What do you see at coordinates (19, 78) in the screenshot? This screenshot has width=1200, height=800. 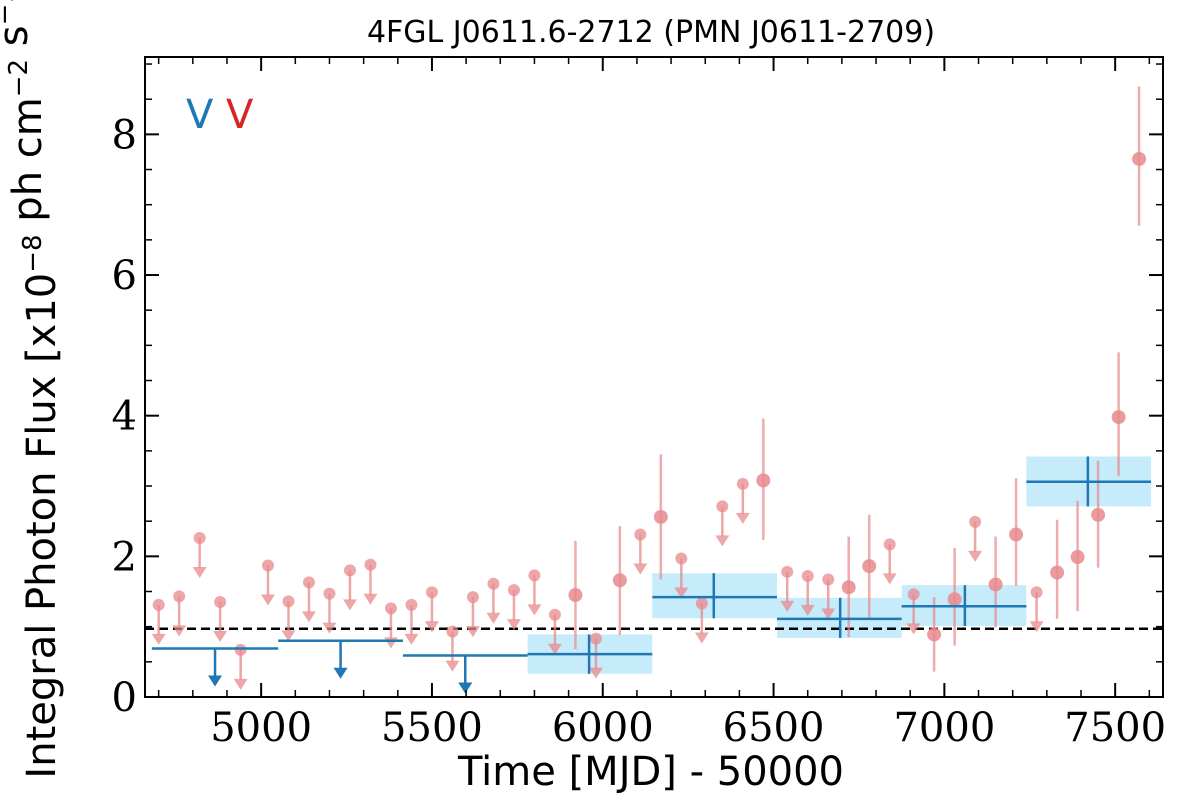 I see `y-axis-label-exponent: −2` at bounding box center [19, 78].